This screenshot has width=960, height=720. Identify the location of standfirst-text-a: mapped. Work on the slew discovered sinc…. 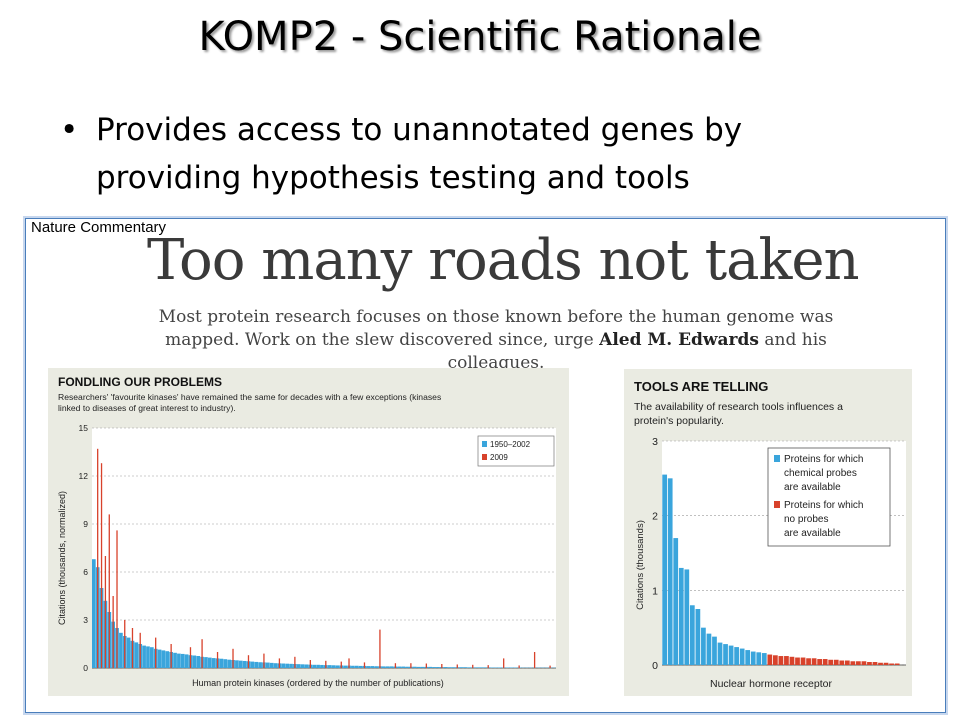
(382, 340).